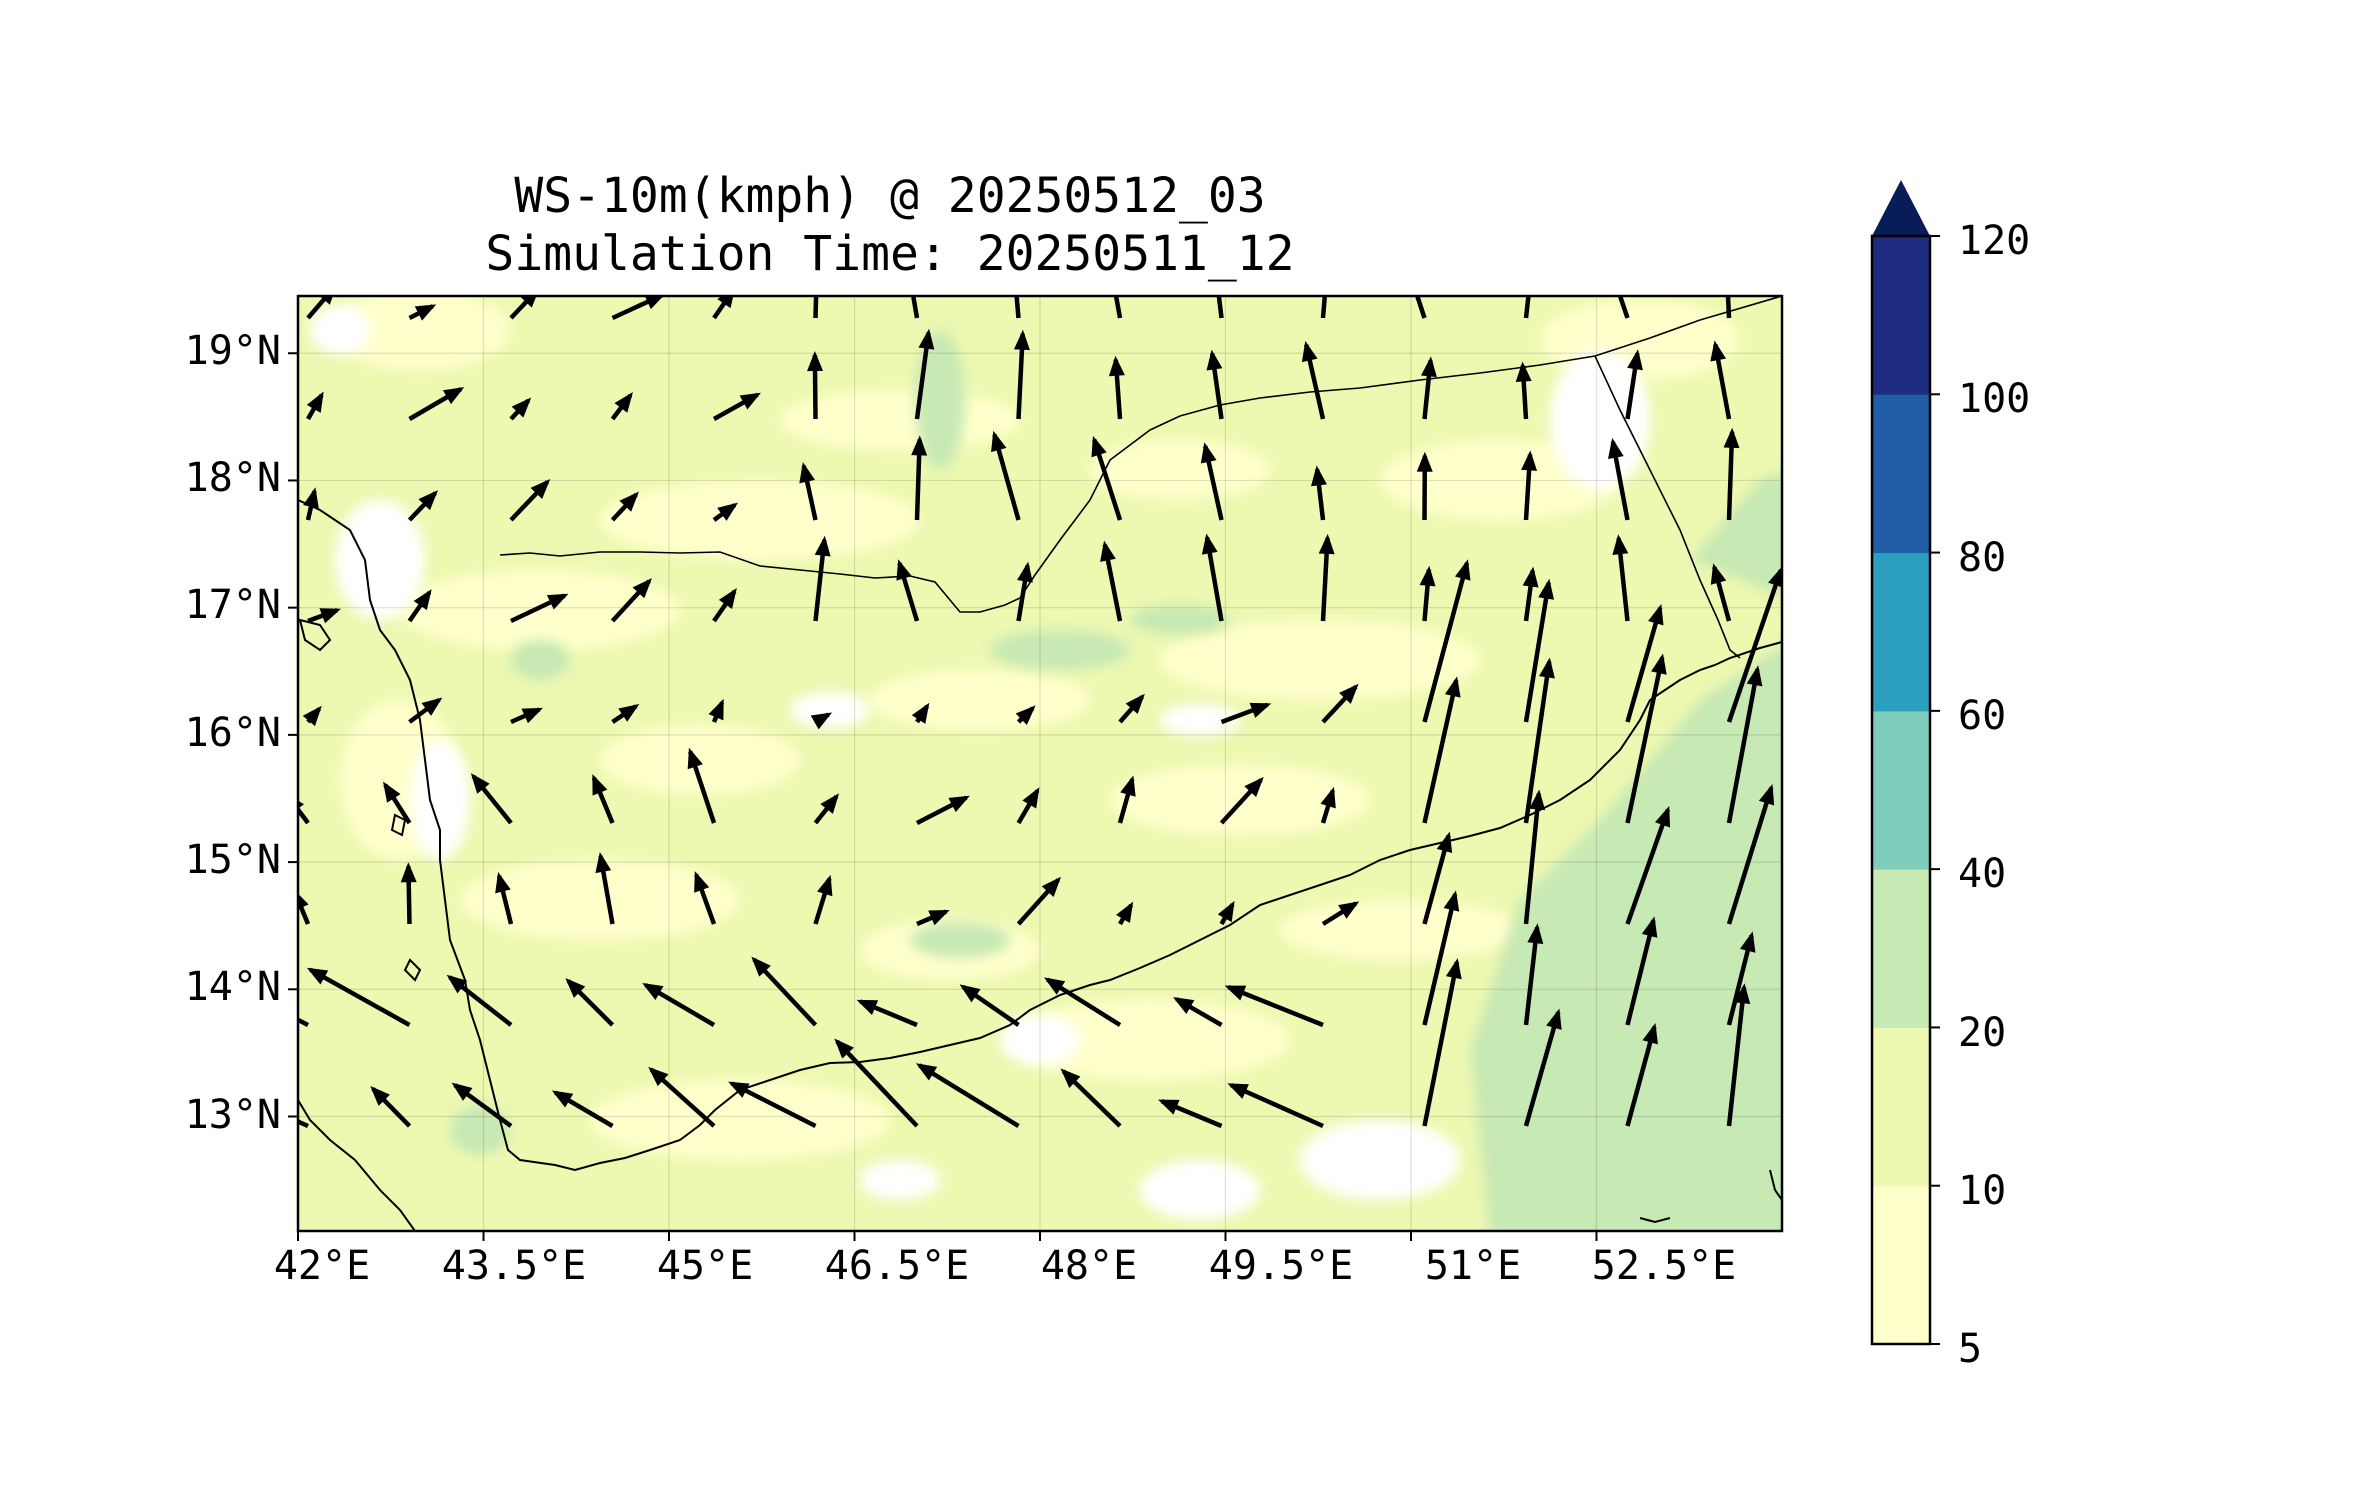 This screenshot has height=1500, width=2371. I want to click on colorbar, so click(1905, 763).